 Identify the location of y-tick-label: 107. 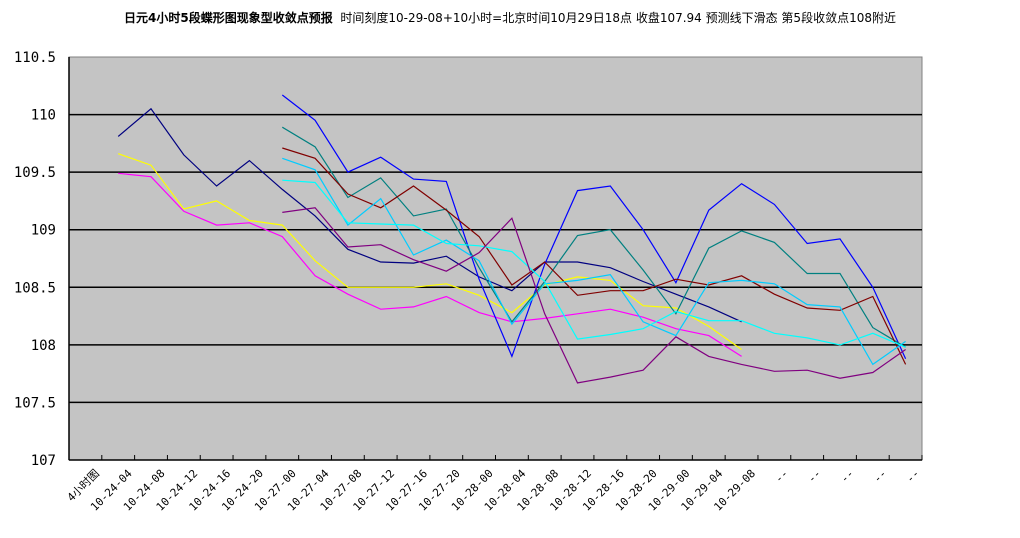
(43, 461).